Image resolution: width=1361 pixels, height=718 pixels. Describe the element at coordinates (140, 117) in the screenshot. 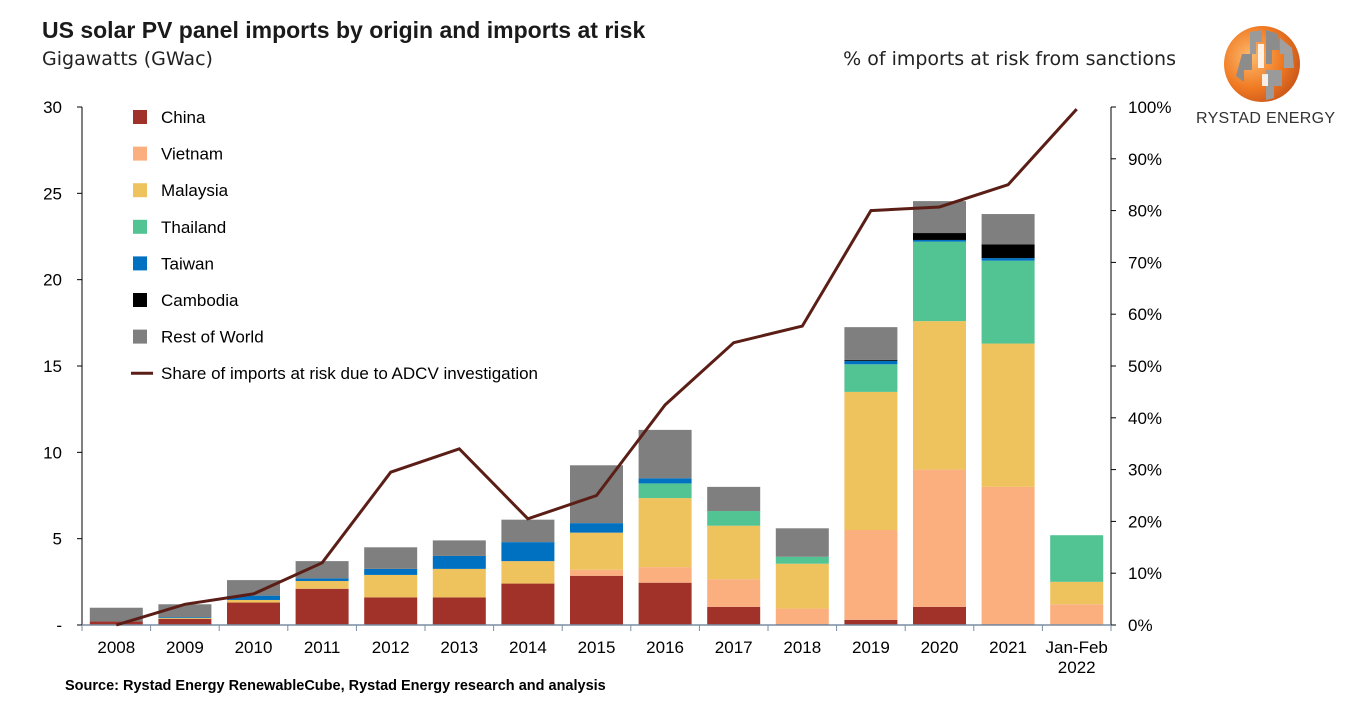

I see `legend-swatch-china` at that location.